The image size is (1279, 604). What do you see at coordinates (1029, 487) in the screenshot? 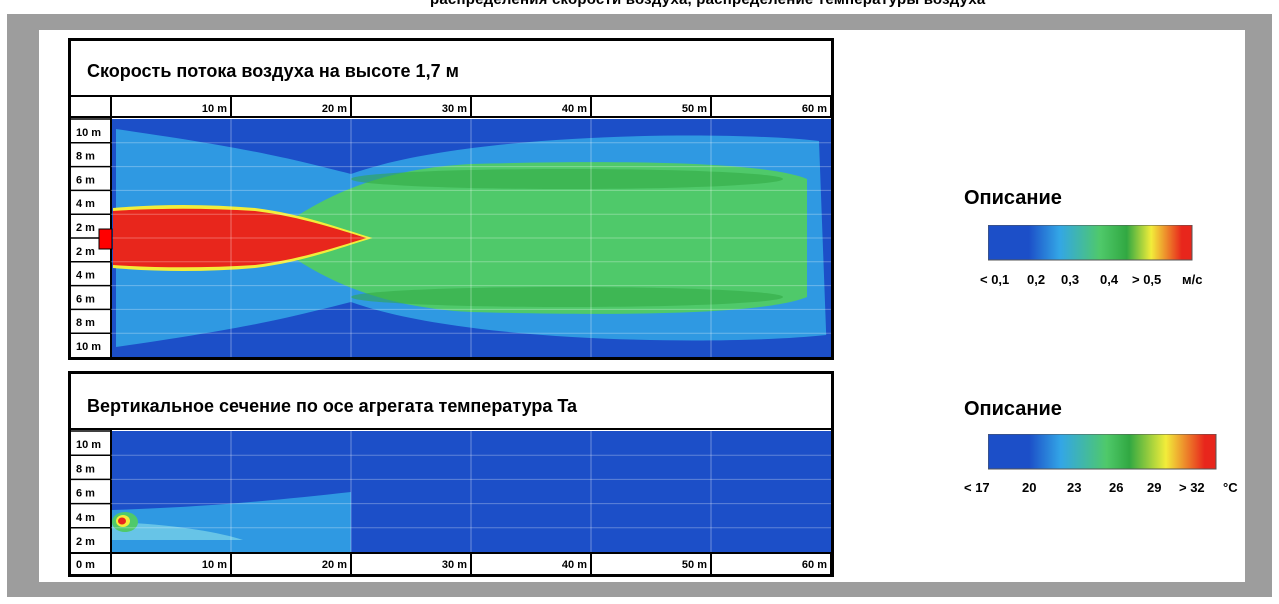
I see `temperature-legend-tick: 20` at bounding box center [1029, 487].